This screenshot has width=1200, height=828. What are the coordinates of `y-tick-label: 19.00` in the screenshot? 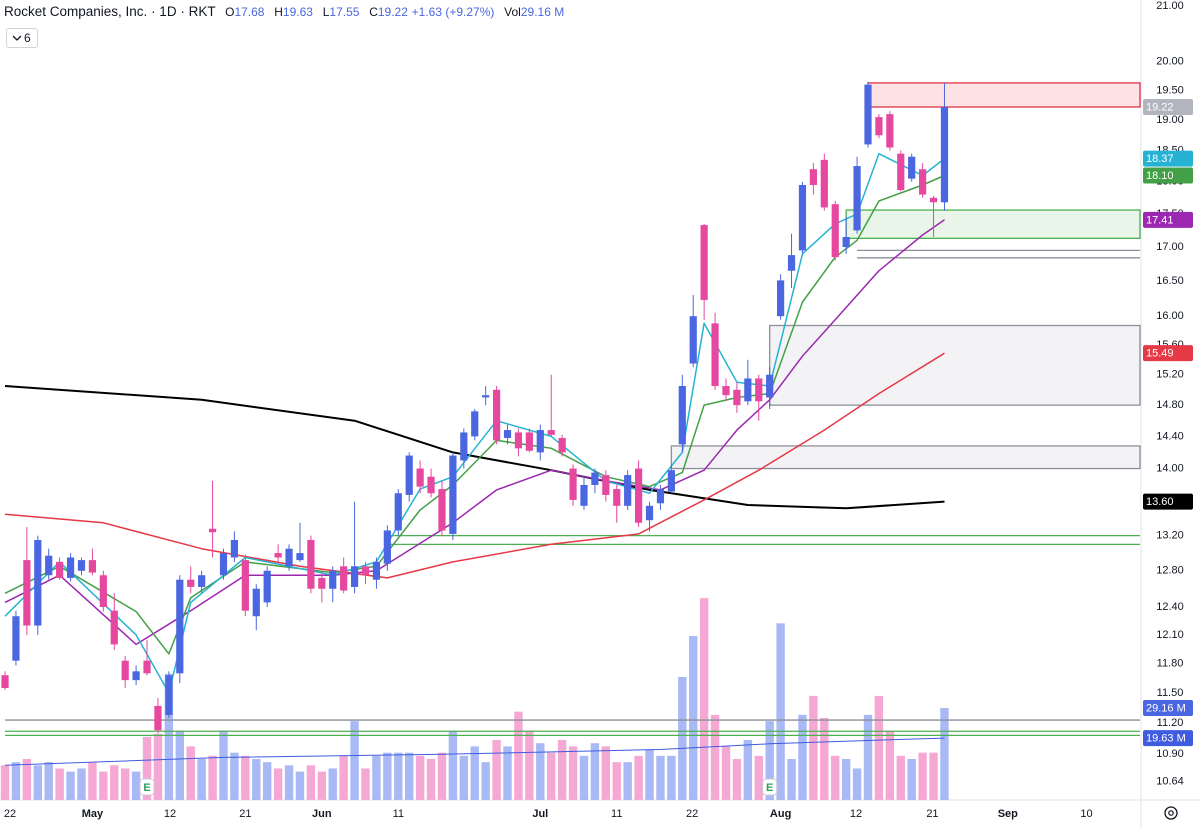 It's located at (1170, 120).